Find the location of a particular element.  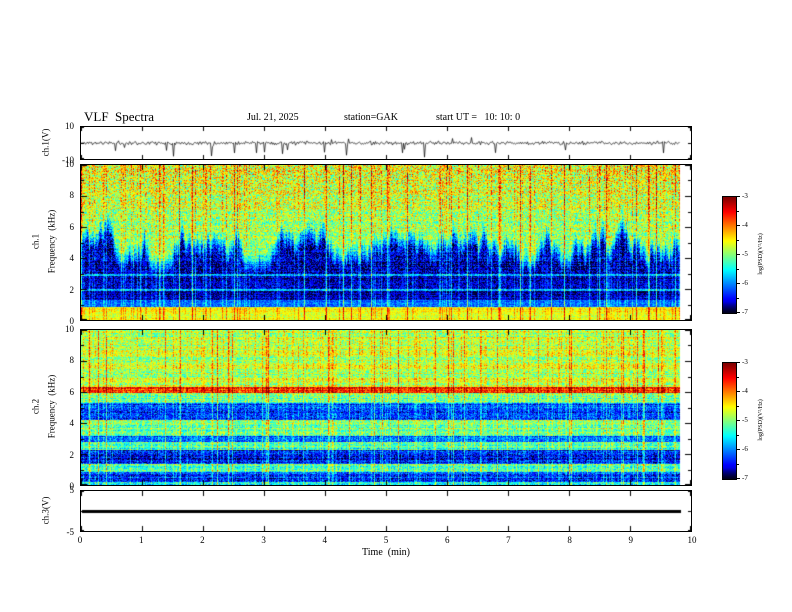

ch1-waveform-canvas is located at coordinates (386, 143).